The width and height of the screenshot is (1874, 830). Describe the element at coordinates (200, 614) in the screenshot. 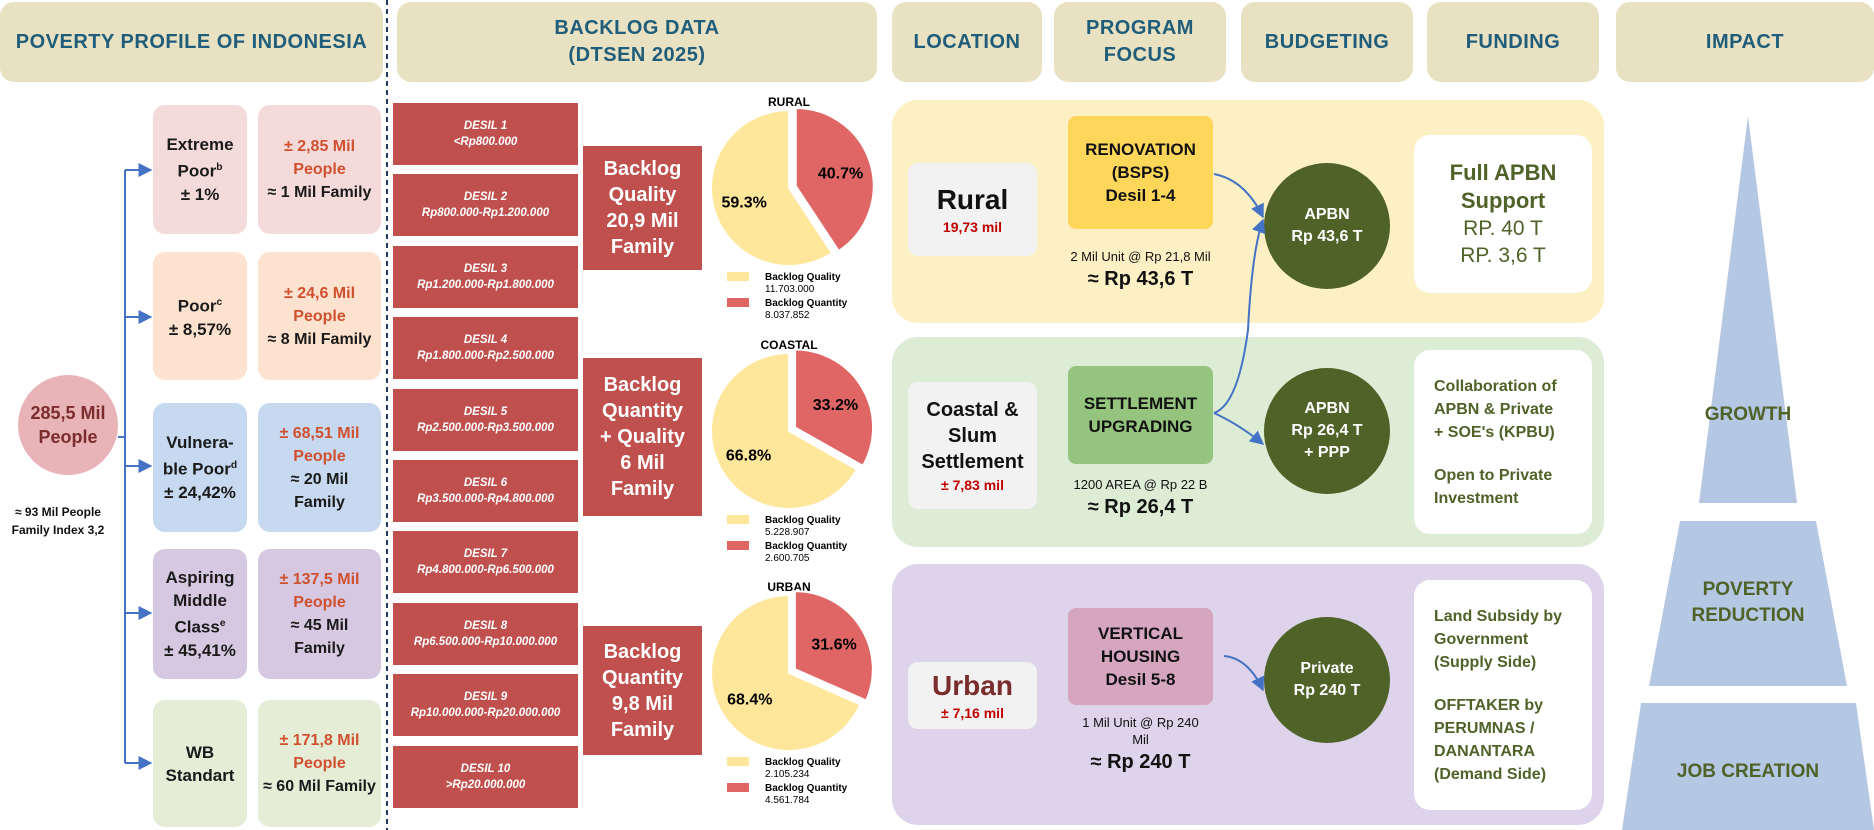

I see `group-label: Aspiring Middle Classe ± 45,41%` at that location.